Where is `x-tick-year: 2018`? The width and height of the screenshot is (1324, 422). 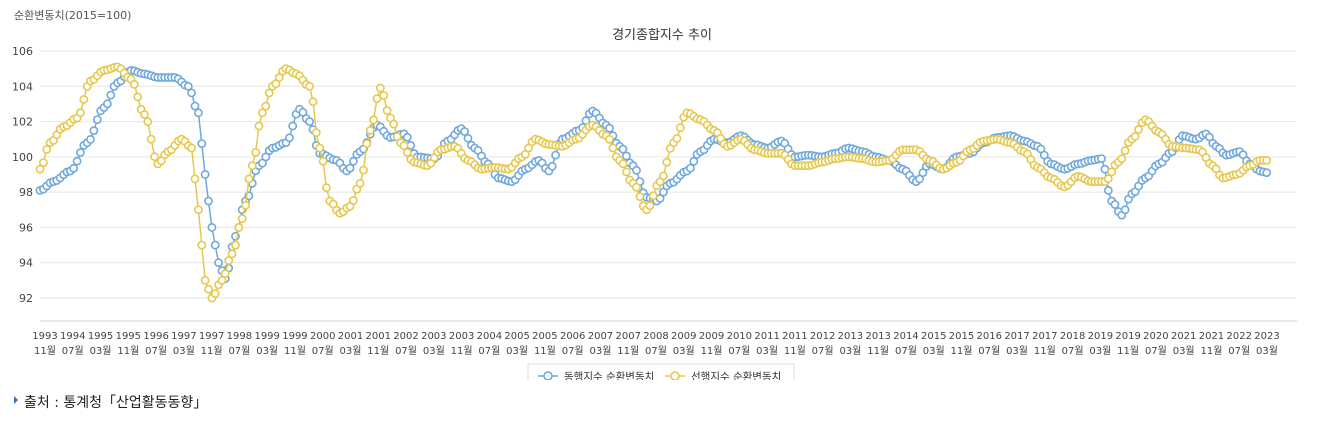 x-tick-year: 2018 is located at coordinates (1072, 336).